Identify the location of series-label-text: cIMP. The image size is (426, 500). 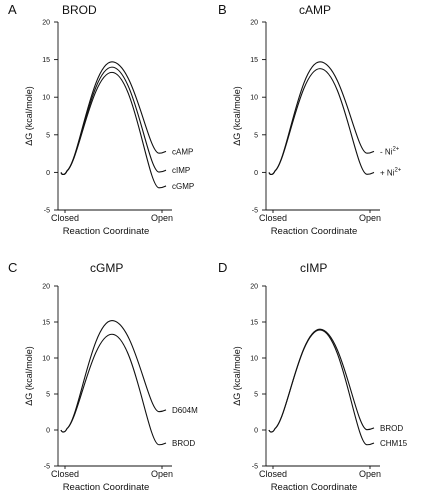
(181, 170).